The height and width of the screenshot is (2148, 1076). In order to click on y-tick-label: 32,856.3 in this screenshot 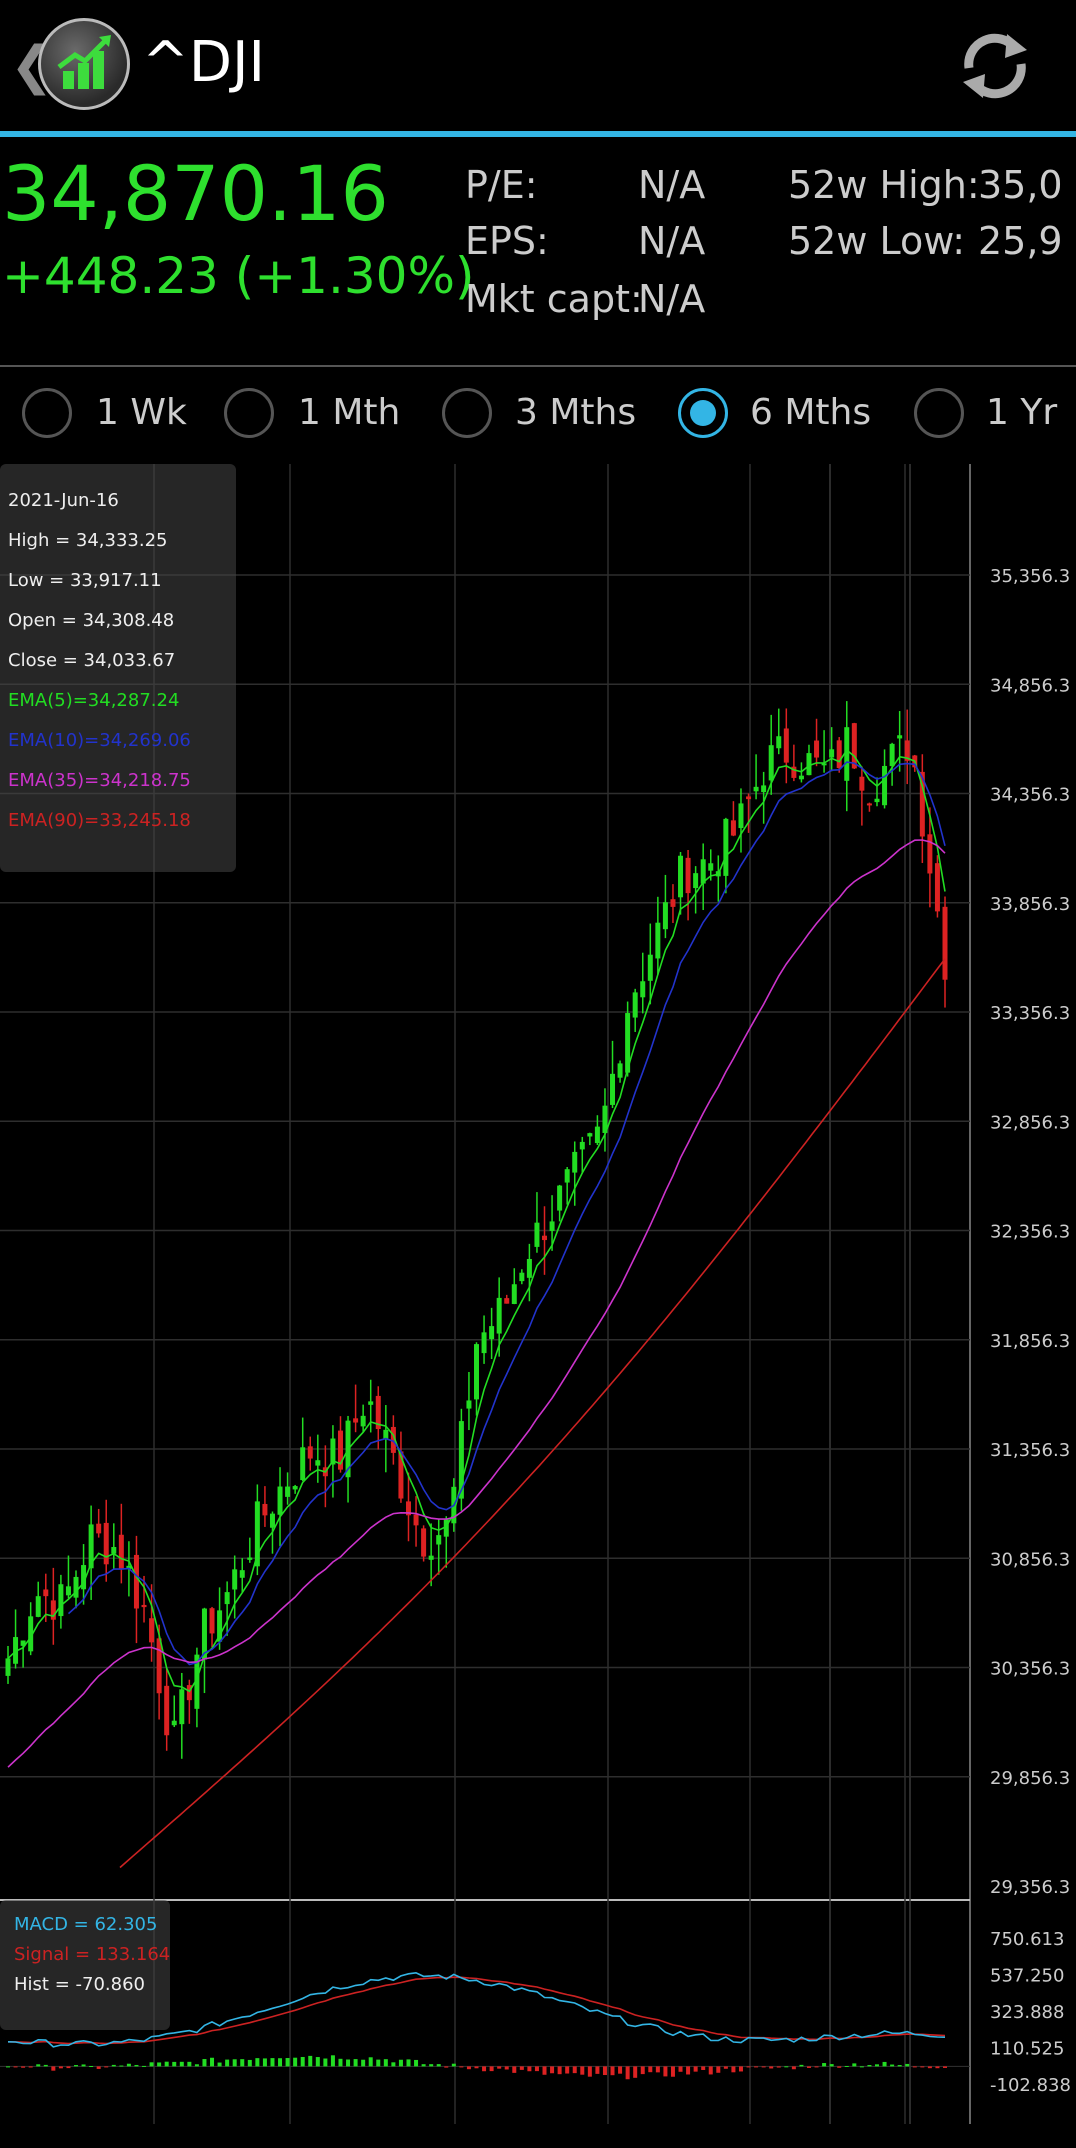, I will do `click(1030, 1122)`.